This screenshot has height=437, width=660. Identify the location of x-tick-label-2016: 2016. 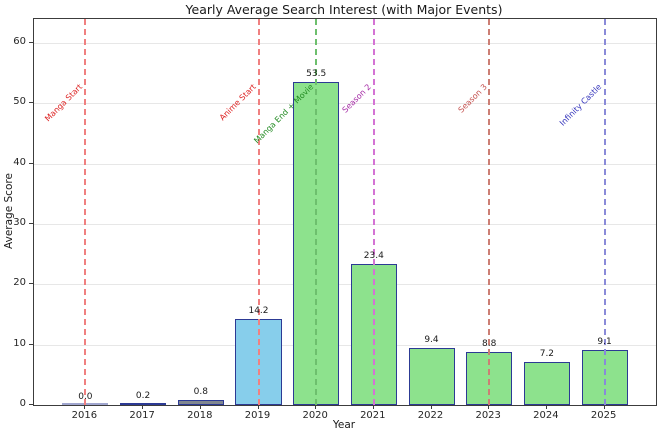
(84, 415).